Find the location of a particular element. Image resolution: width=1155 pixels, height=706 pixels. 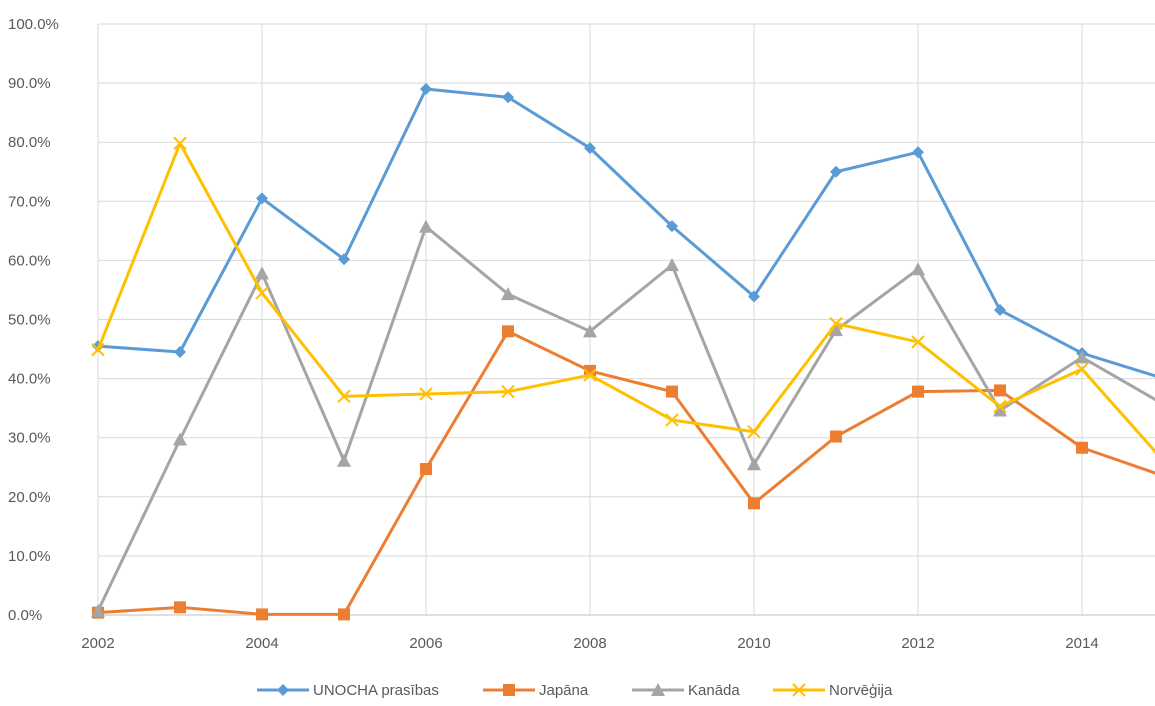

y-tick-label: 100.0% is located at coordinates (33, 24).